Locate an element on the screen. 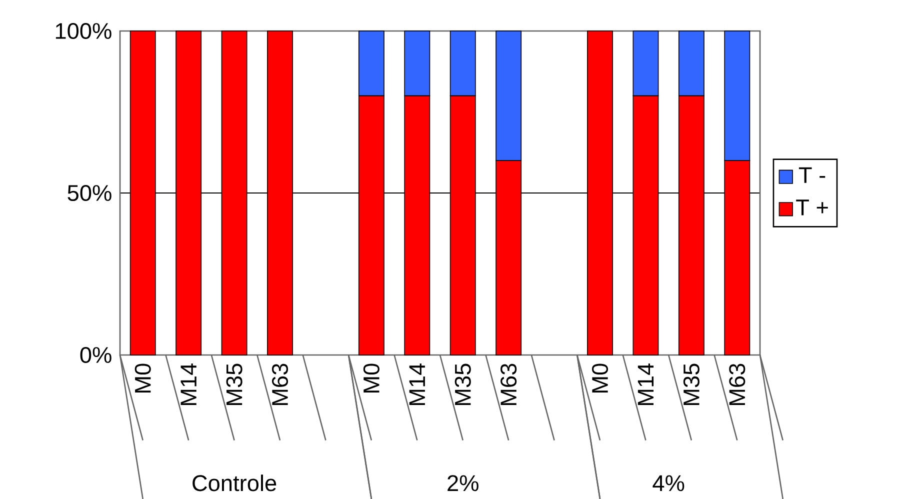  legend-label: T + is located at coordinates (812, 208).